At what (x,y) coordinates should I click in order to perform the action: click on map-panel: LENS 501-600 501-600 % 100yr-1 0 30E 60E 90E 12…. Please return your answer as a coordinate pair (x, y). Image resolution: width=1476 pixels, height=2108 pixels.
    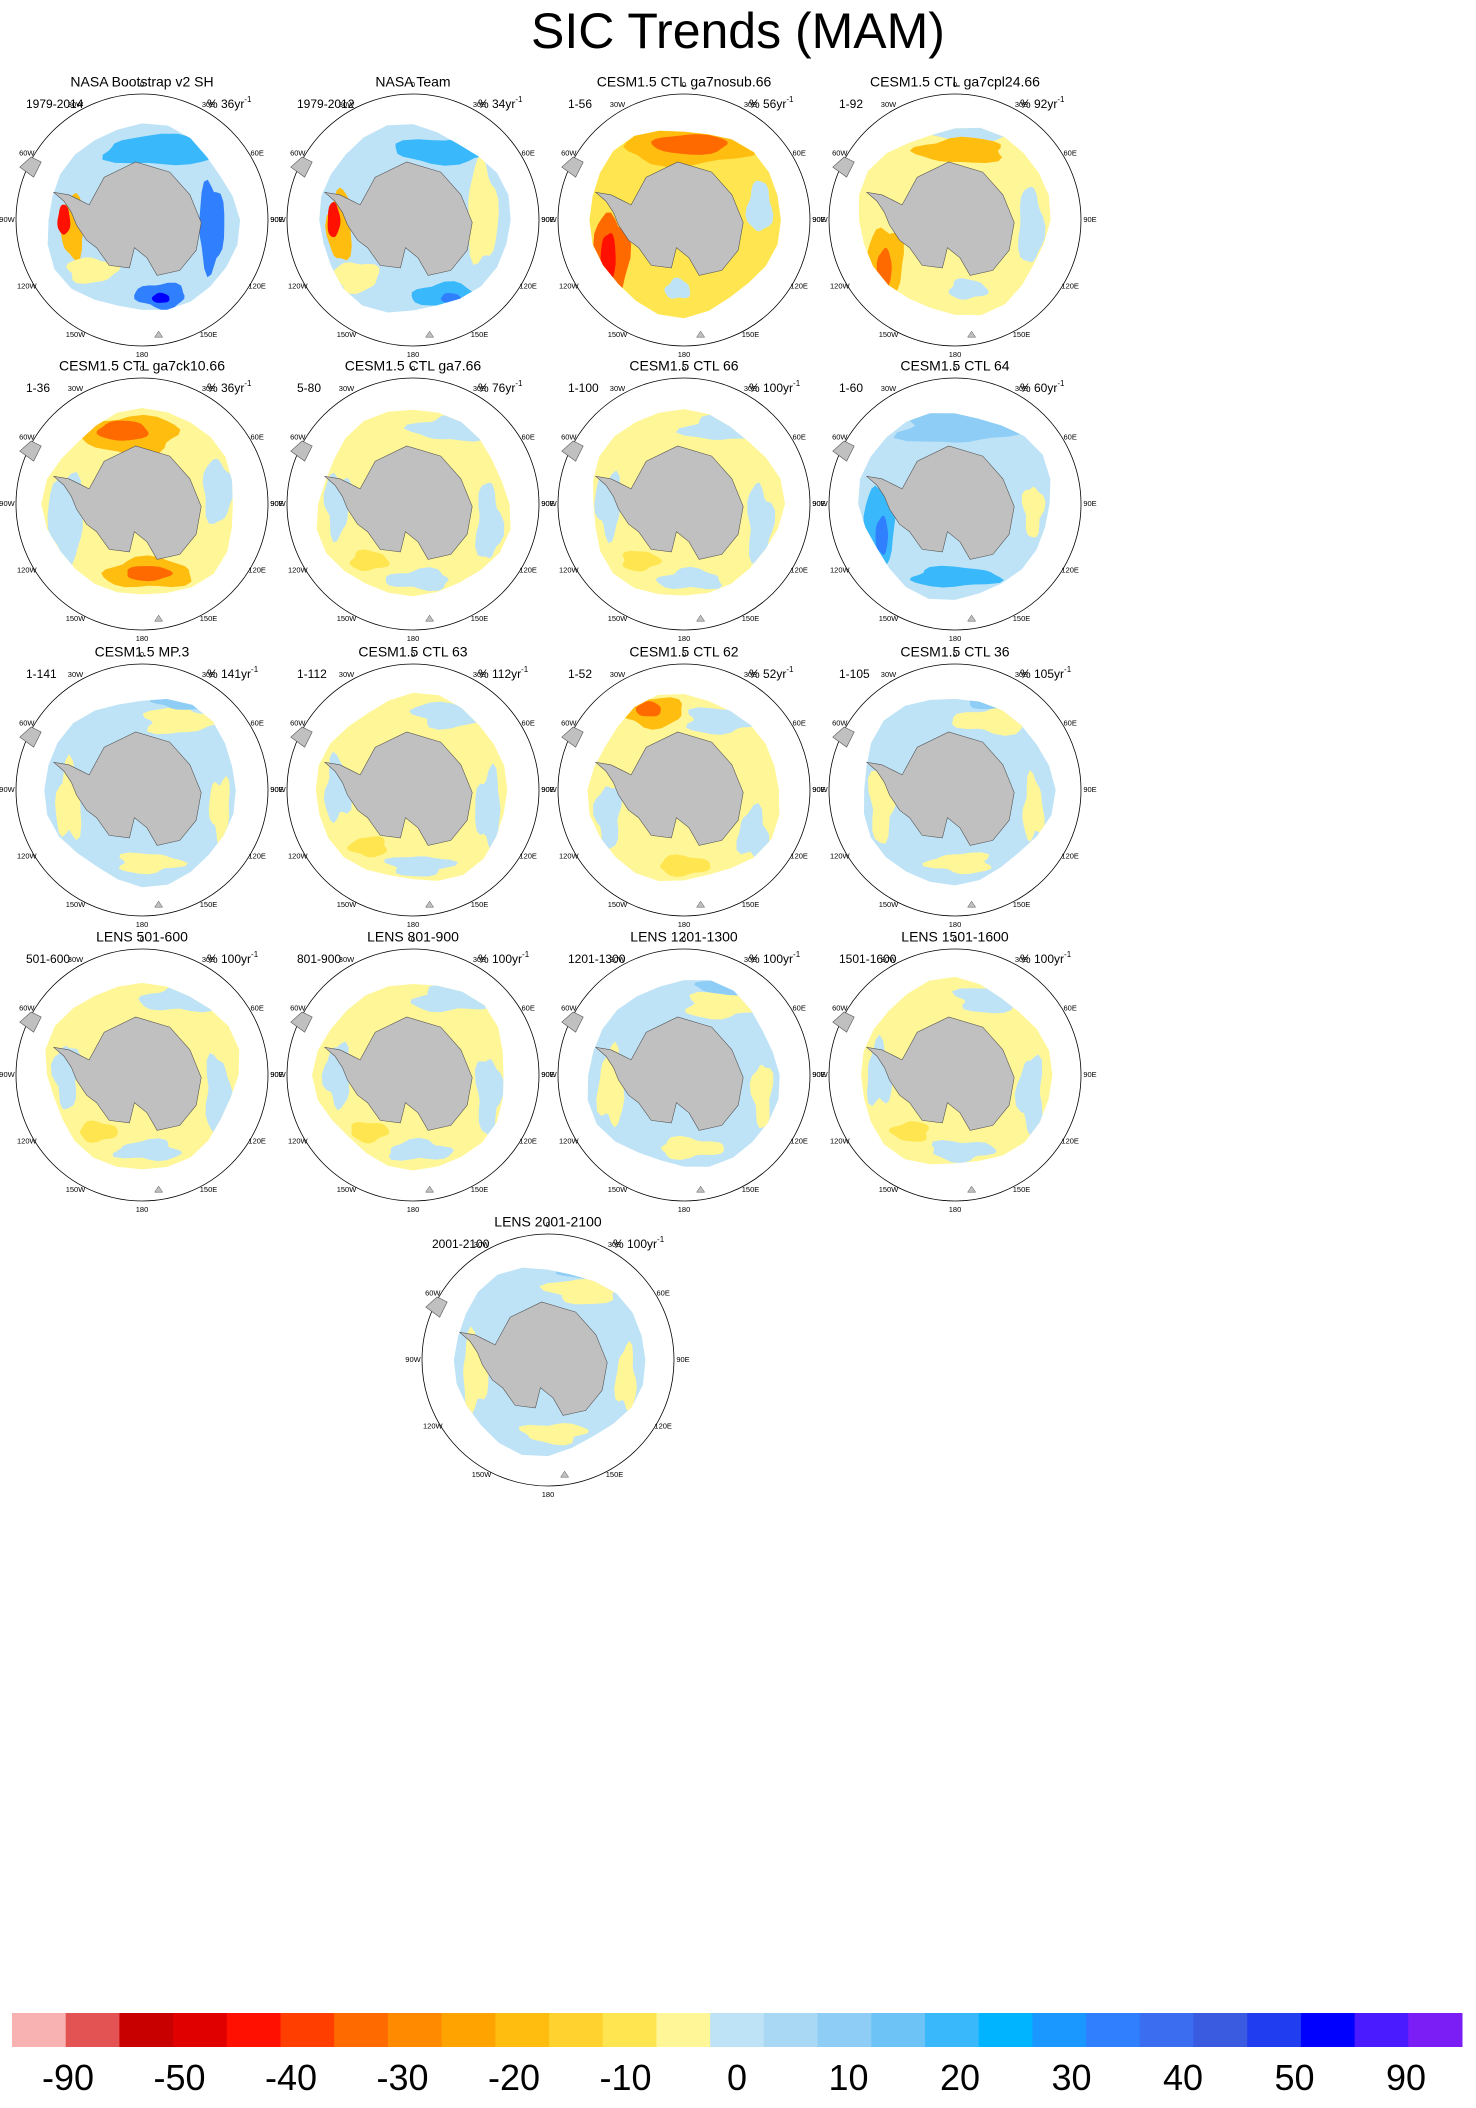
    Looking at the image, I should click on (142, 1071).